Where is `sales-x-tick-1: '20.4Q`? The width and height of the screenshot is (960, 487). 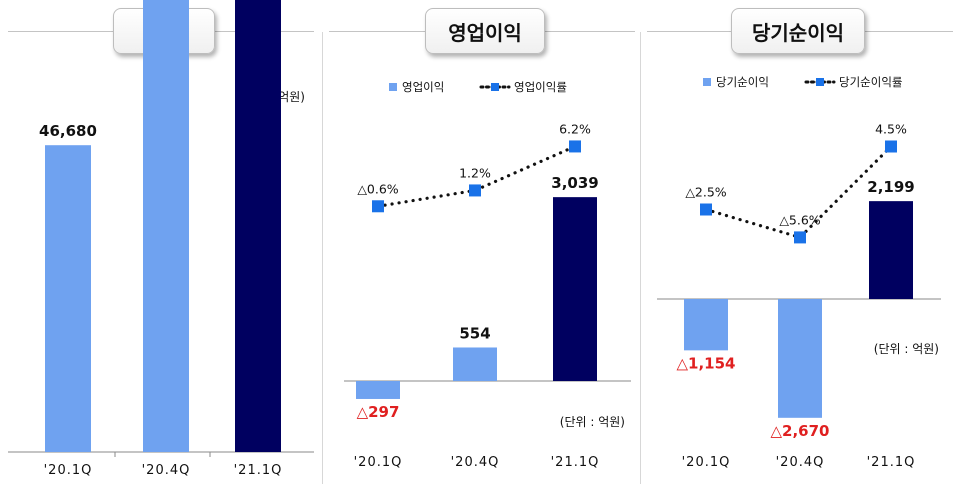
sales-x-tick-1: '20.4Q is located at coordinates (166, 470).